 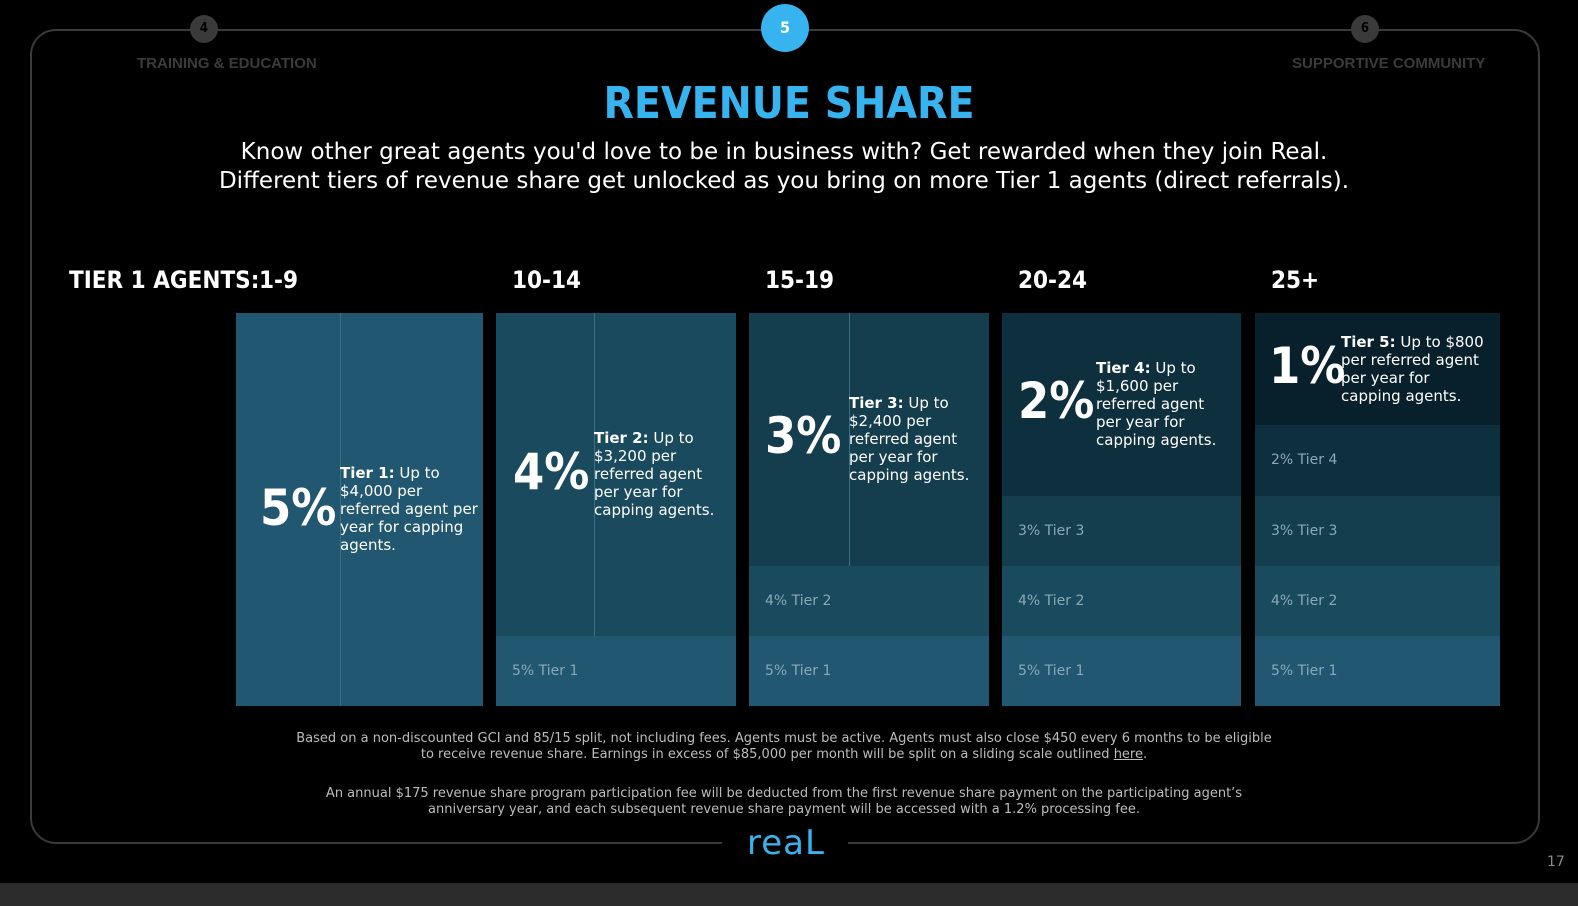 I want to click on tier-4-block, so click(x=1121, y=404).